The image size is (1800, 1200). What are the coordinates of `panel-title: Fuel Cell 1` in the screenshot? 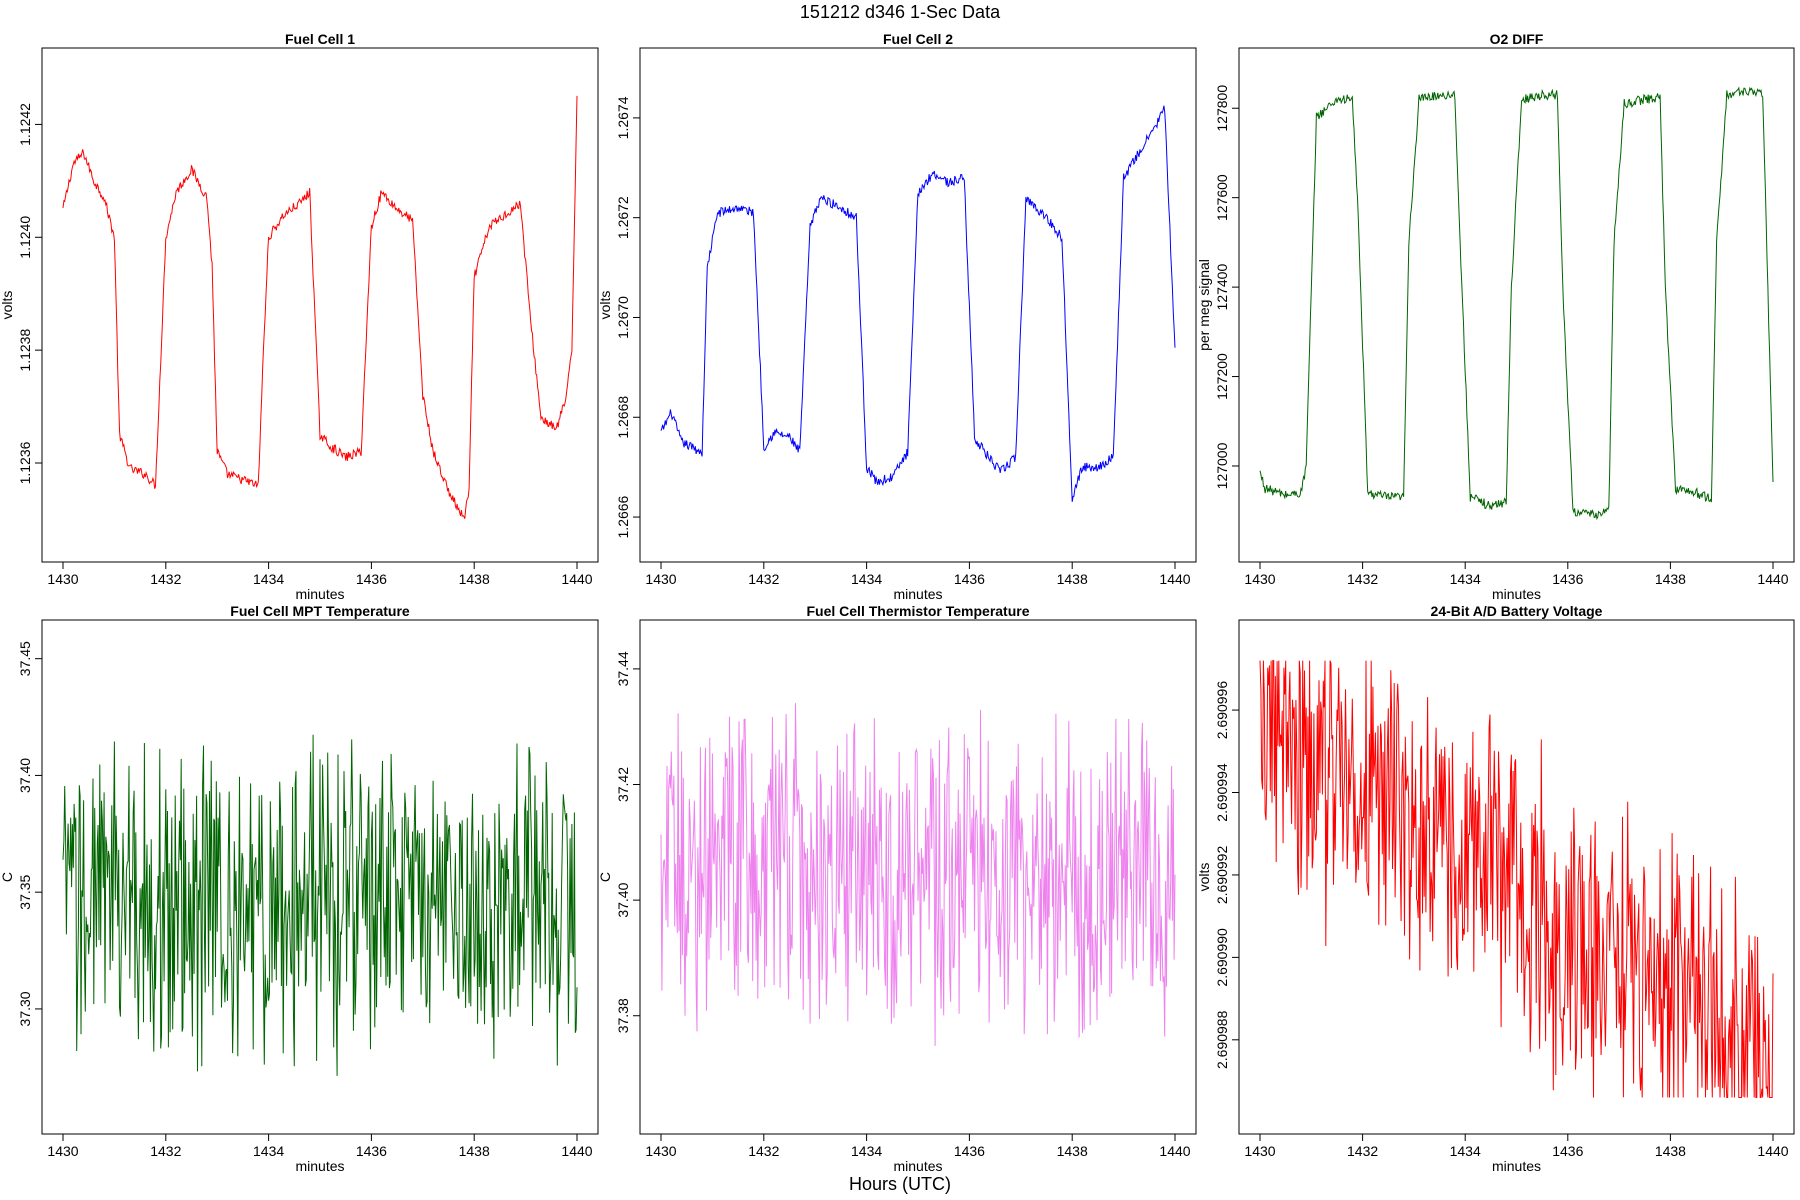 It's located at (320, 39).